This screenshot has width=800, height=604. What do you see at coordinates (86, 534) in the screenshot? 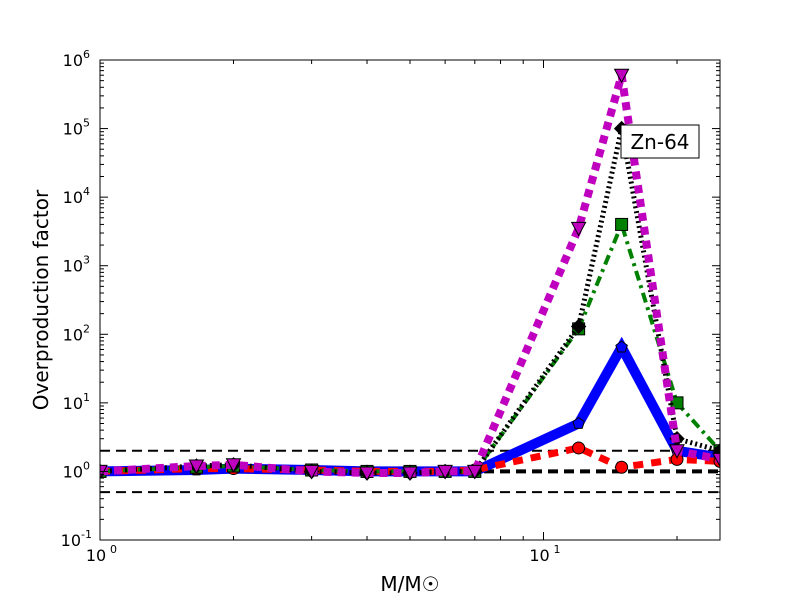
I see `y-tick-exponent: -1` at bounding box center [86, 534].